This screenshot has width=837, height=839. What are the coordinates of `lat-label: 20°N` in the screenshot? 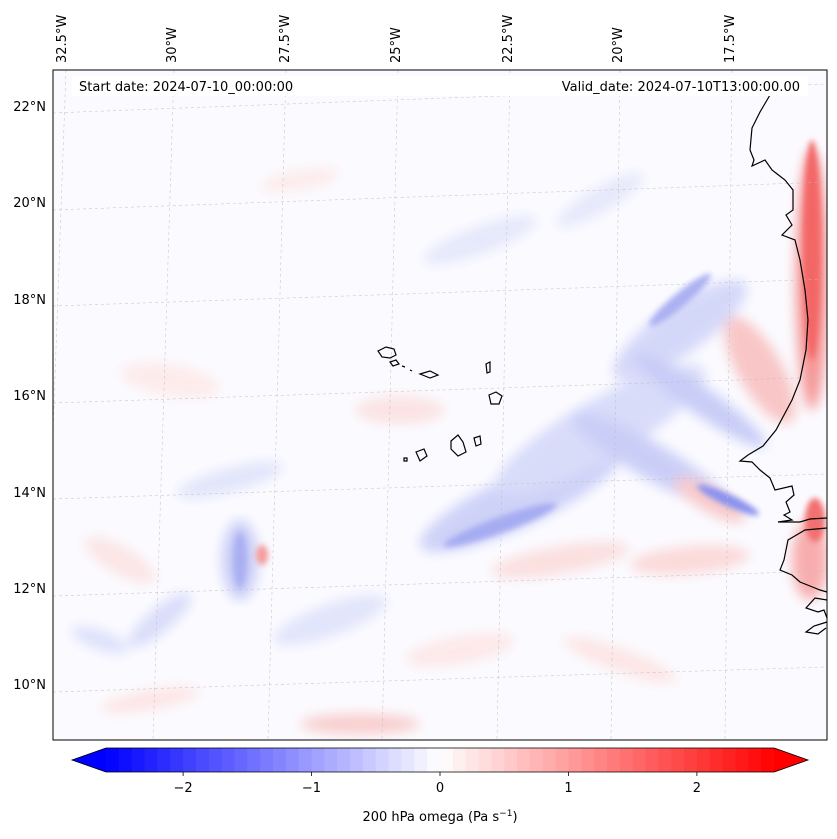 It's located at (29, 203).